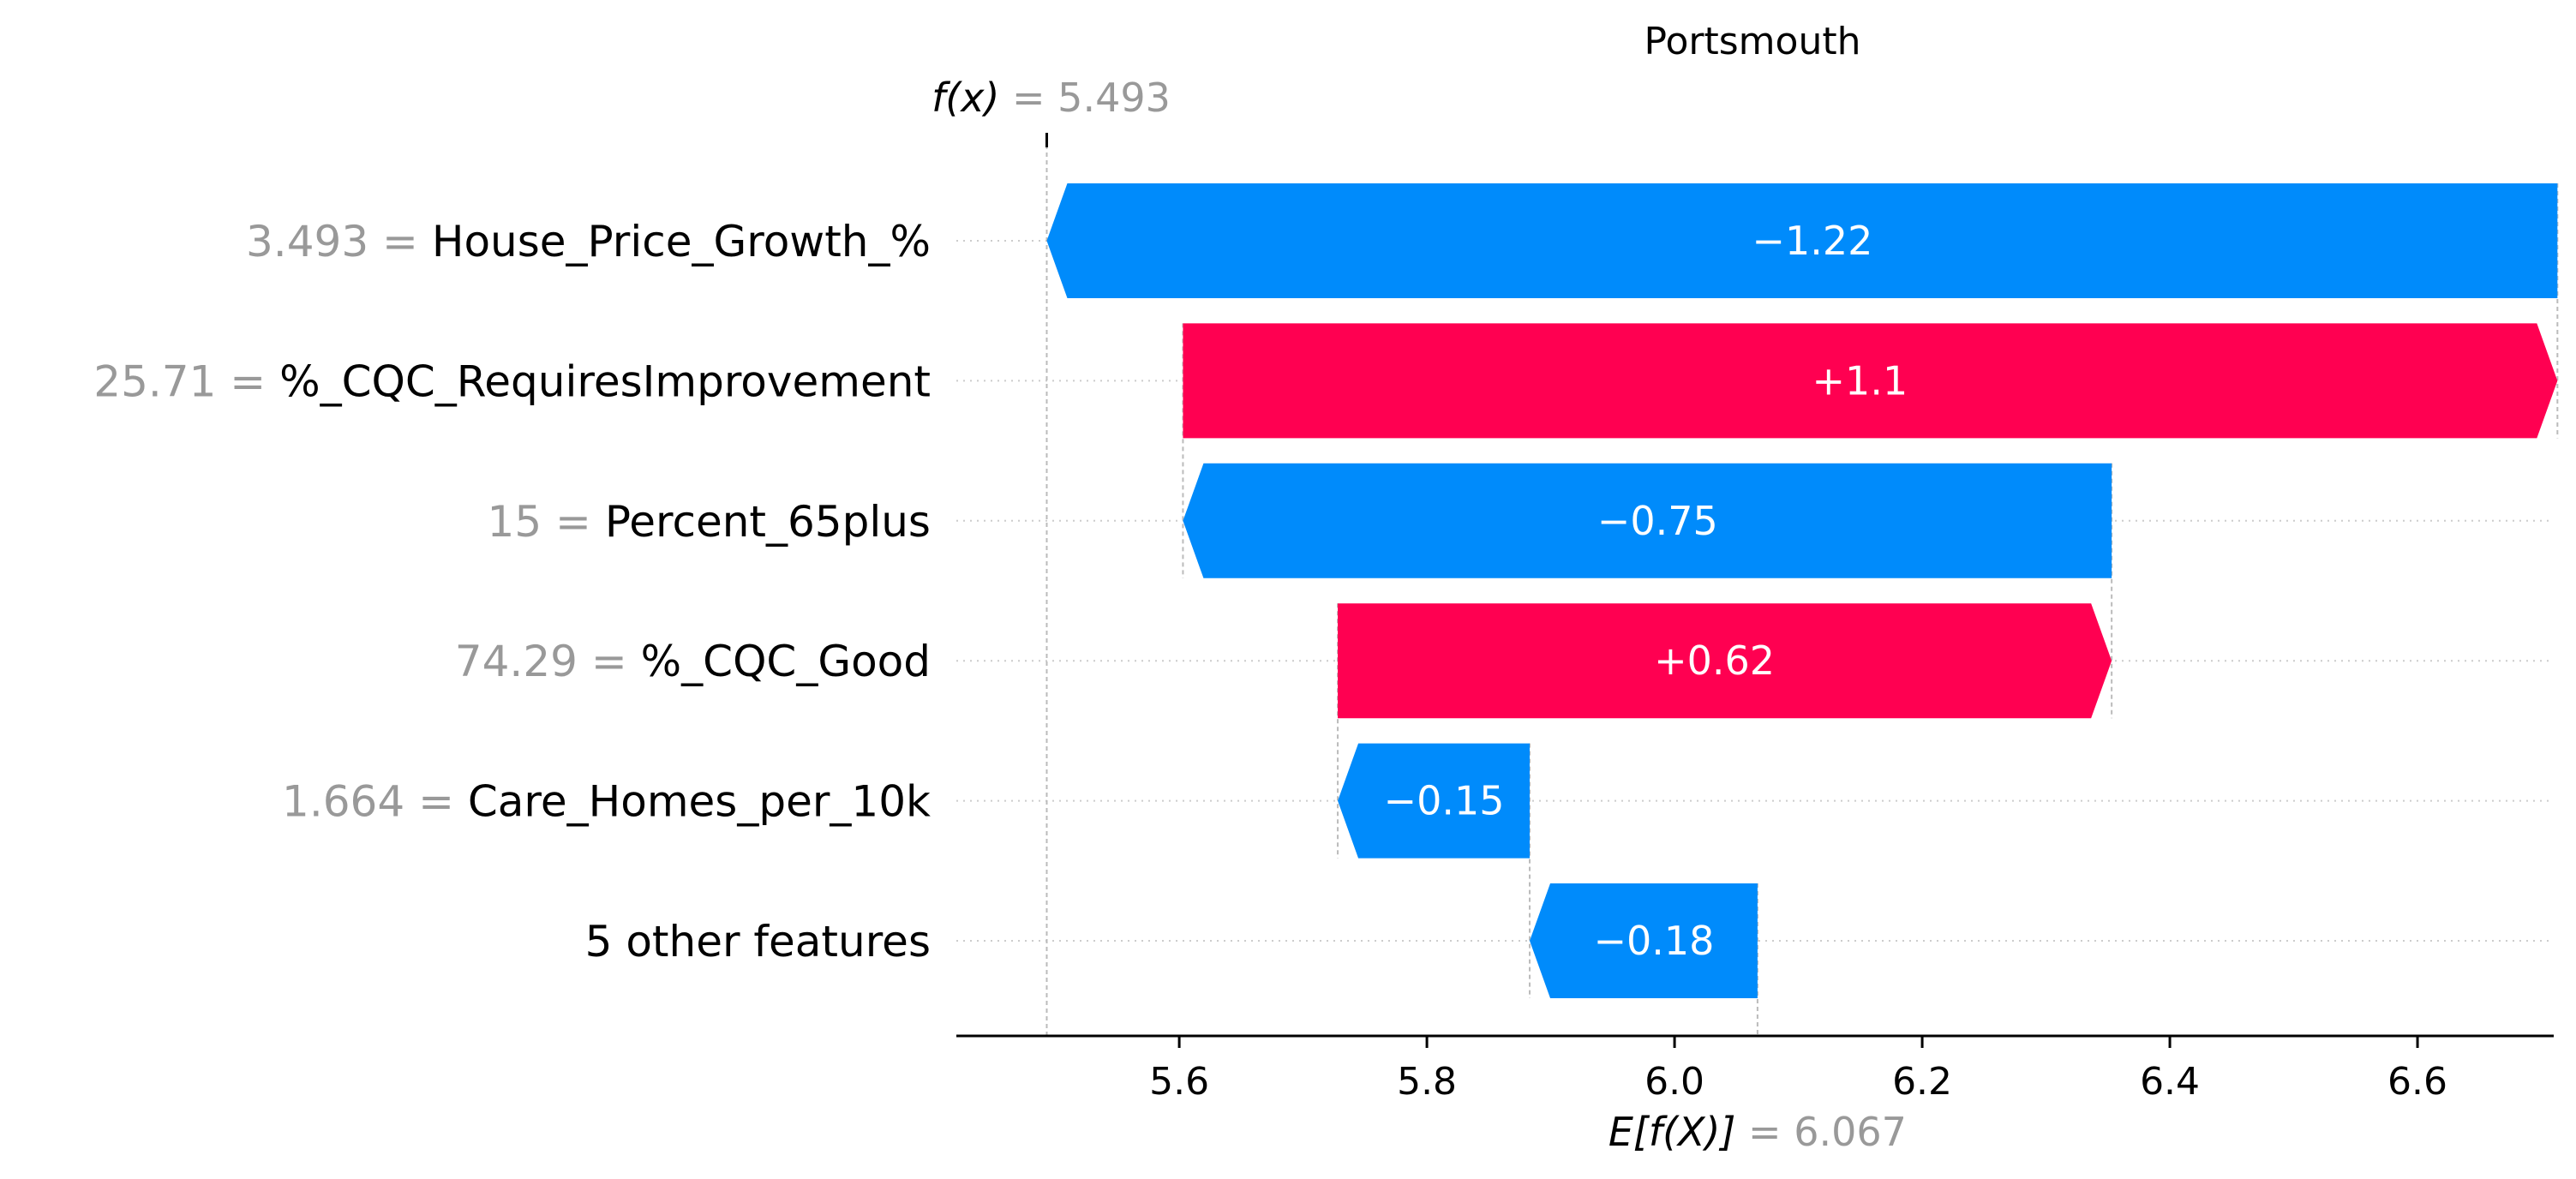  What do you see at coordinates (1672, 1132) in the screenshot?
I see `expected-value-key: E[f(X)]` at bounding box center [1672, 1132].